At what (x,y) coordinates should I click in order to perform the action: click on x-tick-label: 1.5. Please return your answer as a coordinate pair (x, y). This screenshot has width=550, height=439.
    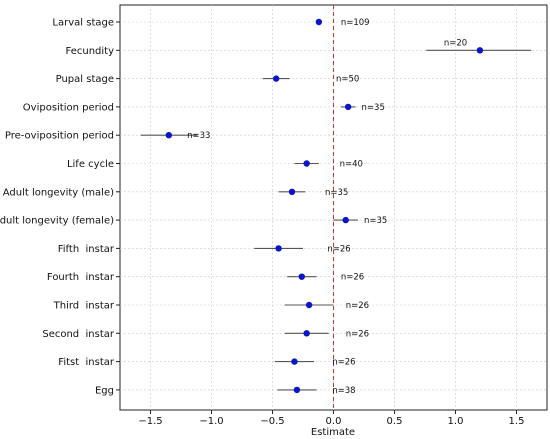
    Looking at the image, I should click on (517, 421).